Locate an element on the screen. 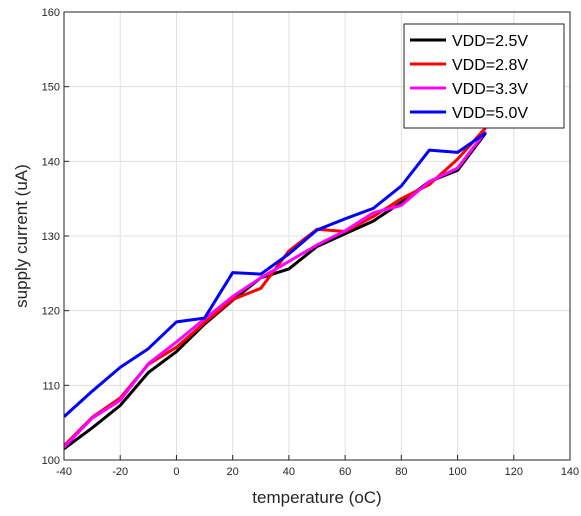 Image resolution: width=581 pixels, height=516 pixels. x-tick-label: 60 is located at coordinates (345, 472).